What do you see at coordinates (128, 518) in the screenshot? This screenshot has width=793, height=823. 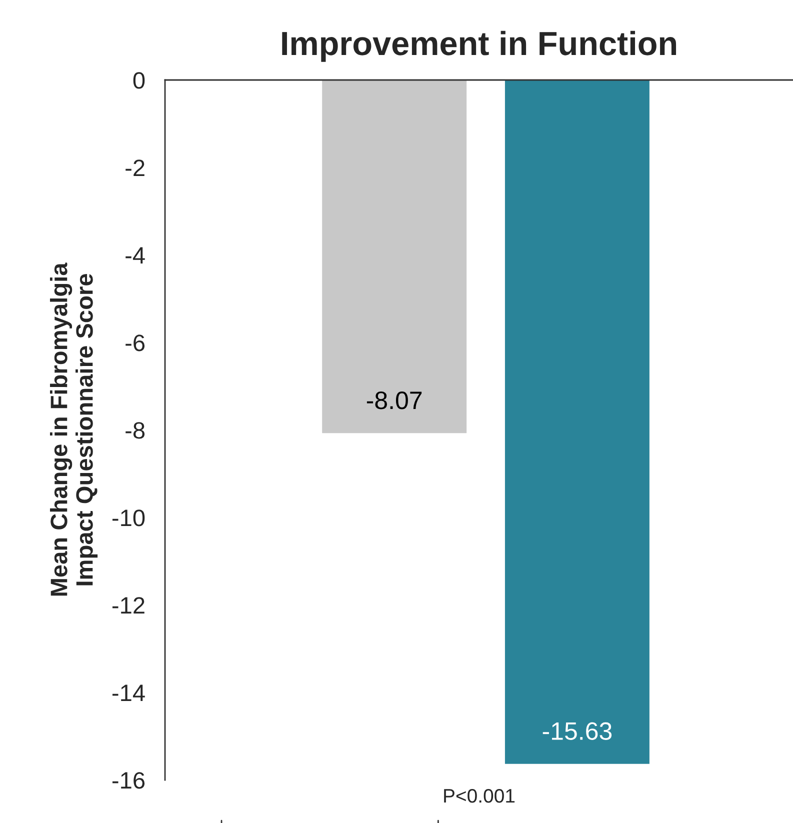 I see `y-tick-label: -10` at bounding box center [128, 518].